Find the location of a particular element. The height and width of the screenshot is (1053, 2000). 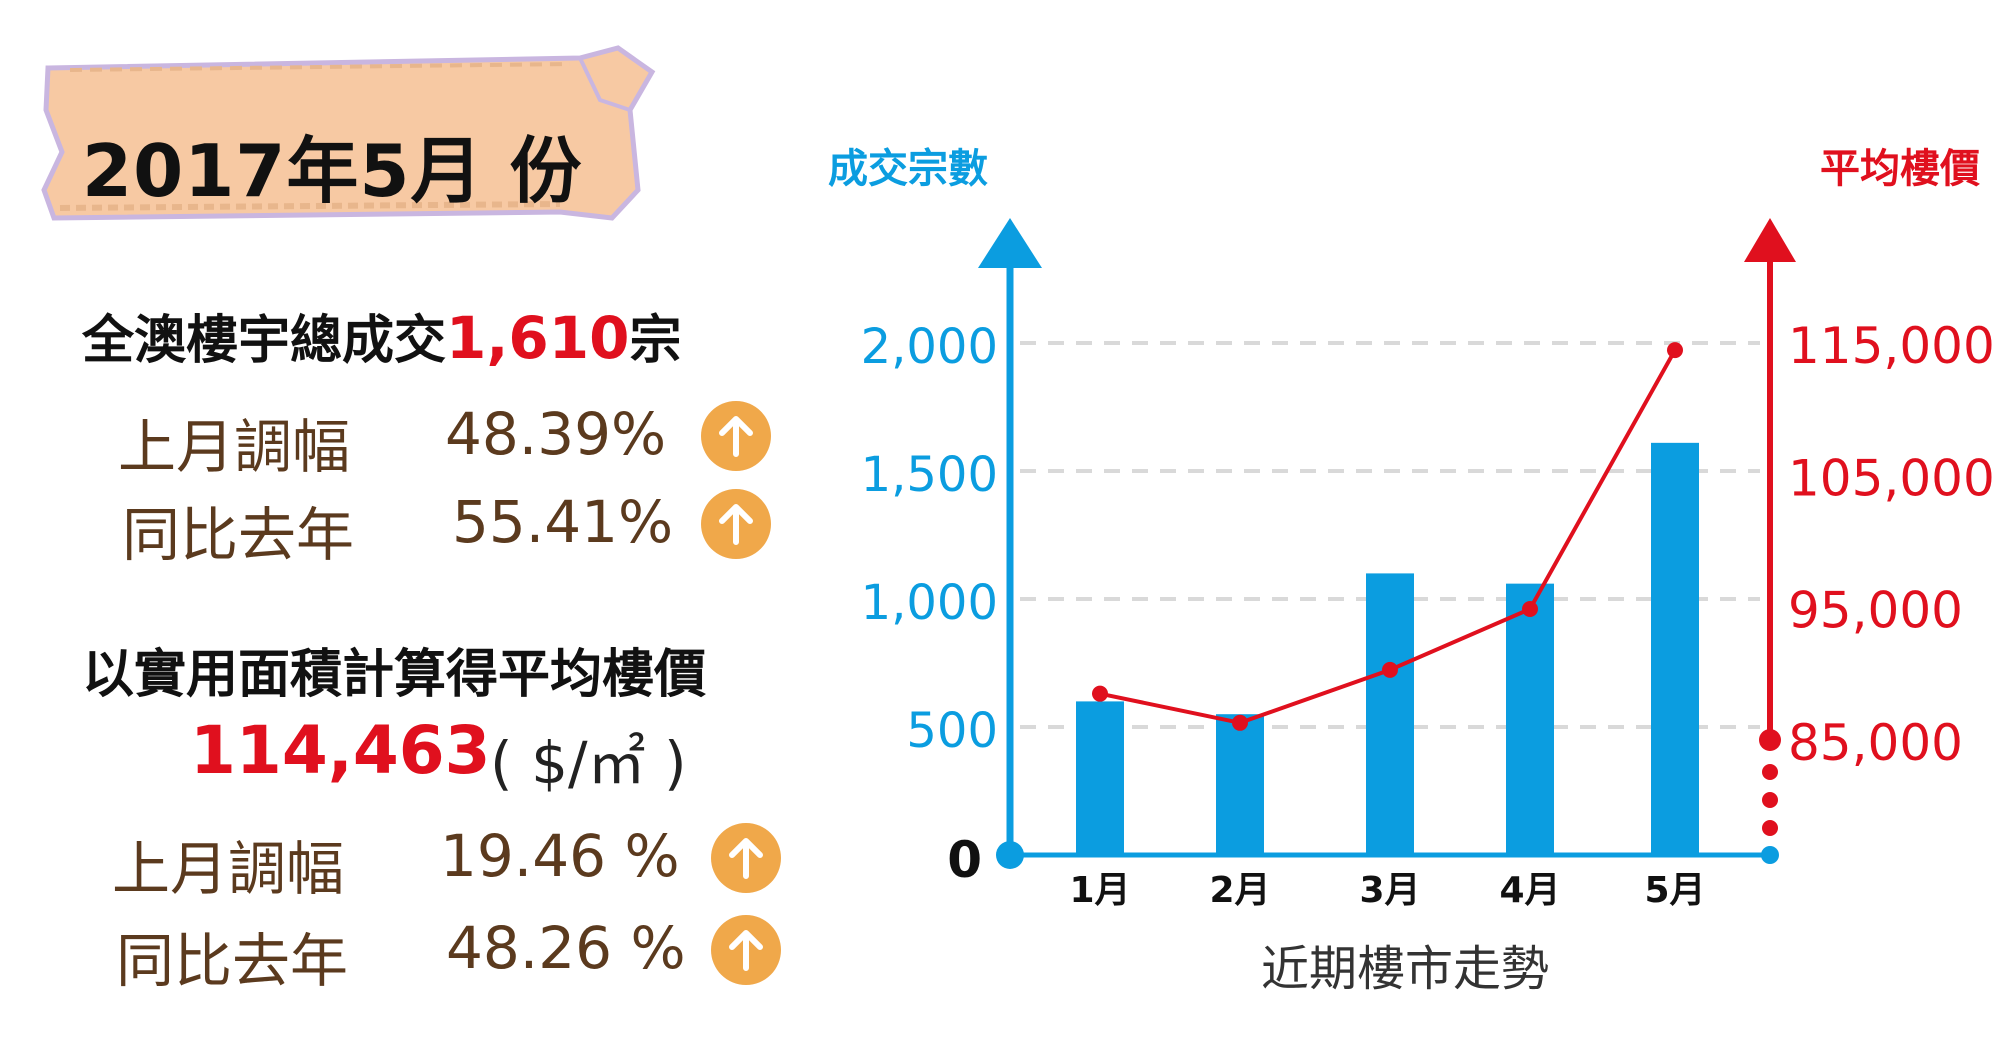

total-mom-value: 48.39% is located at coordinates (555, 434).